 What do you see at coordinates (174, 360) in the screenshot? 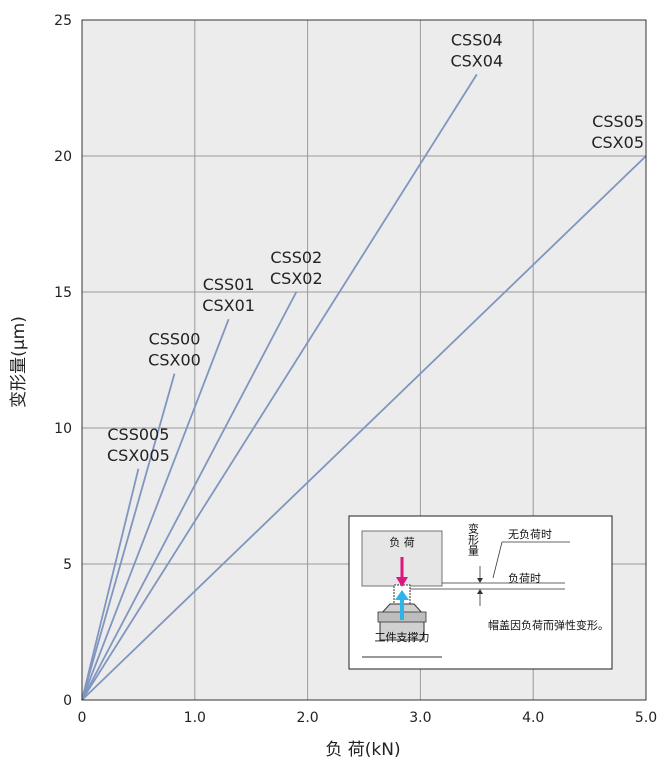
I see `series-label: CSX00` at bounding box center [174, 360].